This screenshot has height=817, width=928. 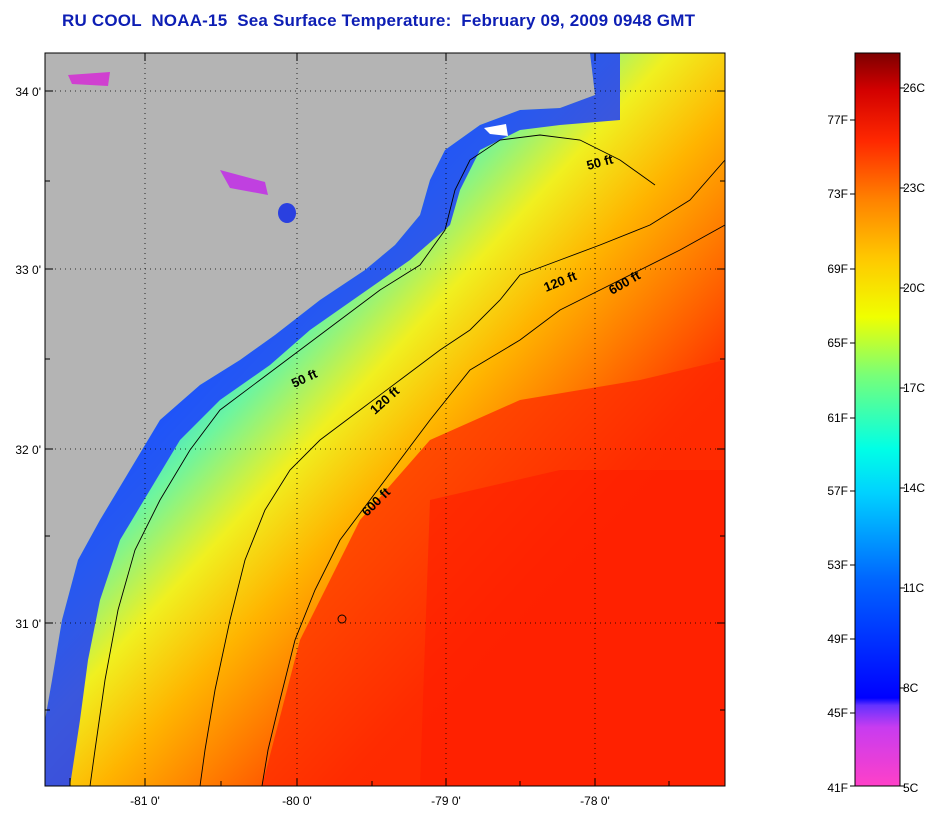 I want to click on cloud-patch, so click(x=496, y=130).